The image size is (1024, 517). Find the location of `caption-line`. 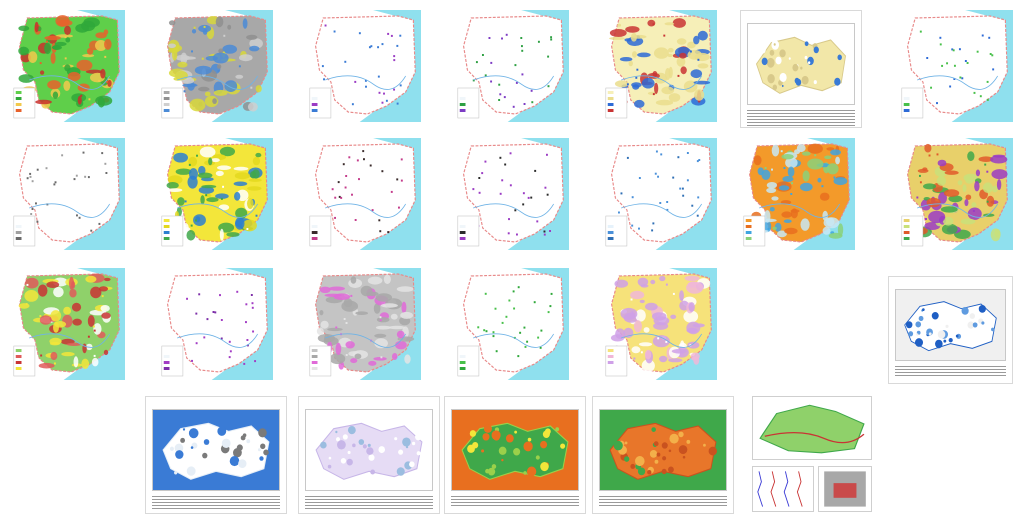

caption-line is located at coordinates (369, 496).